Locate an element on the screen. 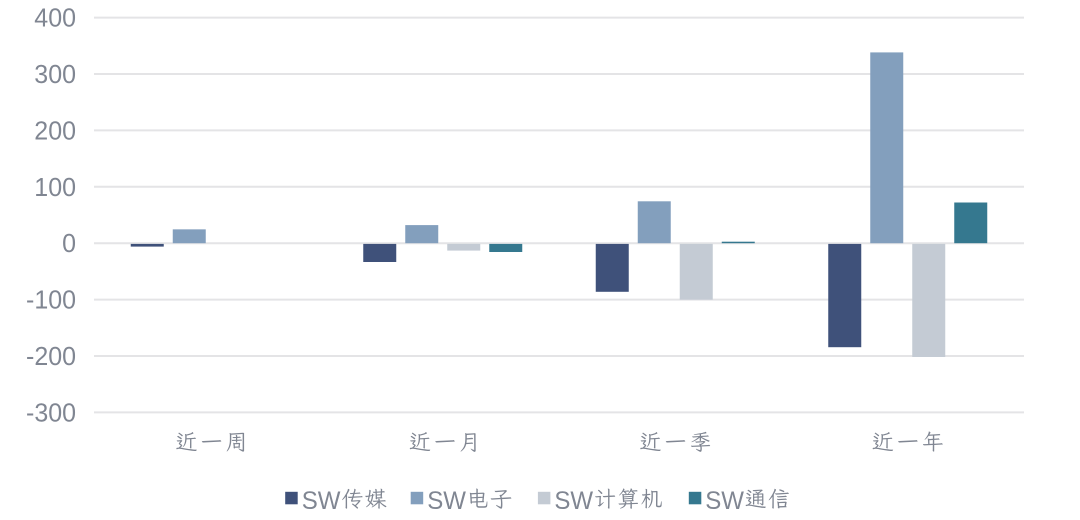 This screenshot has width=1080, height=520. svg-text: -100 is located at coordinates (51, 300).